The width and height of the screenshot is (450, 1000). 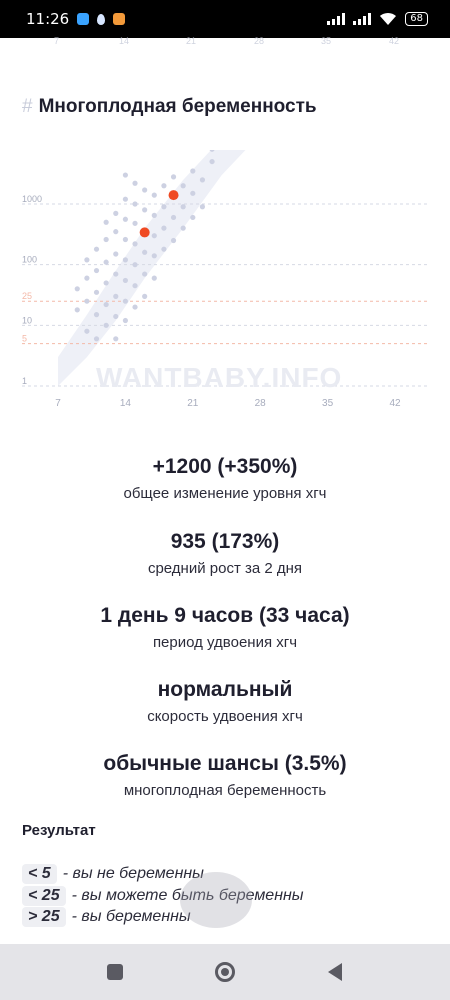 I want to click on watermark: WANTBABY.INFO, so click(x=219, y=377).